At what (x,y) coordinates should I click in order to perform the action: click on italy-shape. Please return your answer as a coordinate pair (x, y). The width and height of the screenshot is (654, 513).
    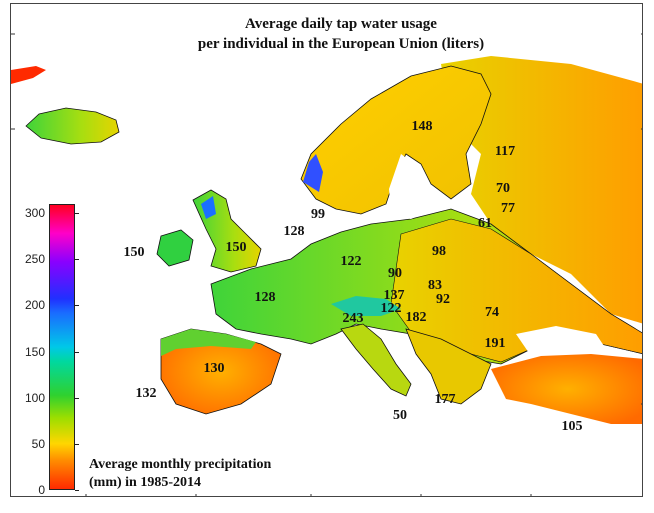
    Looking at the image, I should click on (376, 360).